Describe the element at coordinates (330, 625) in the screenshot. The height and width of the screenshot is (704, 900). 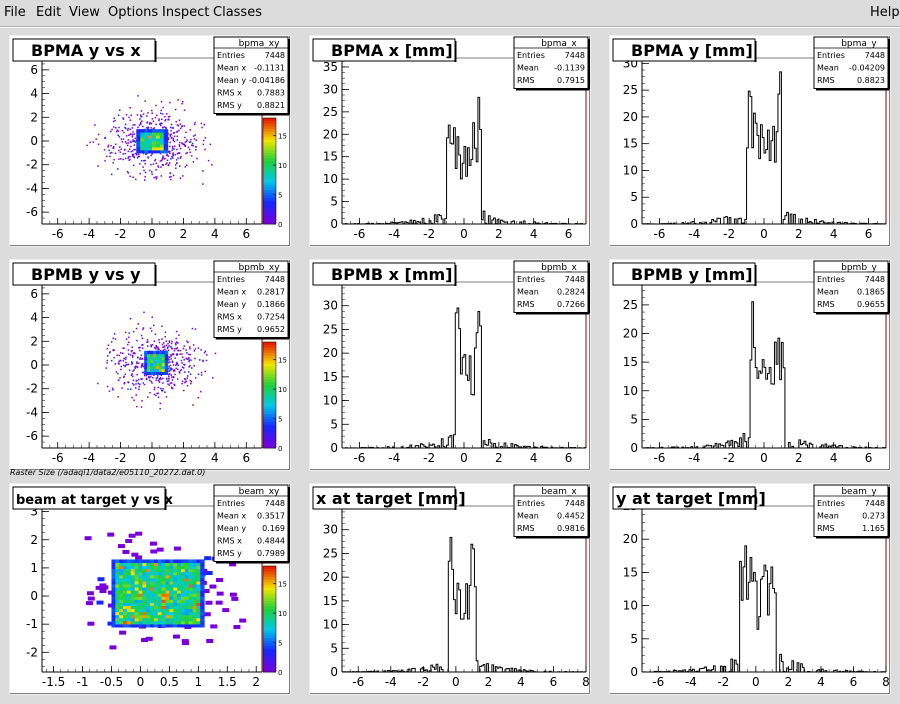
I see `y-tick-label: 10` at that location.